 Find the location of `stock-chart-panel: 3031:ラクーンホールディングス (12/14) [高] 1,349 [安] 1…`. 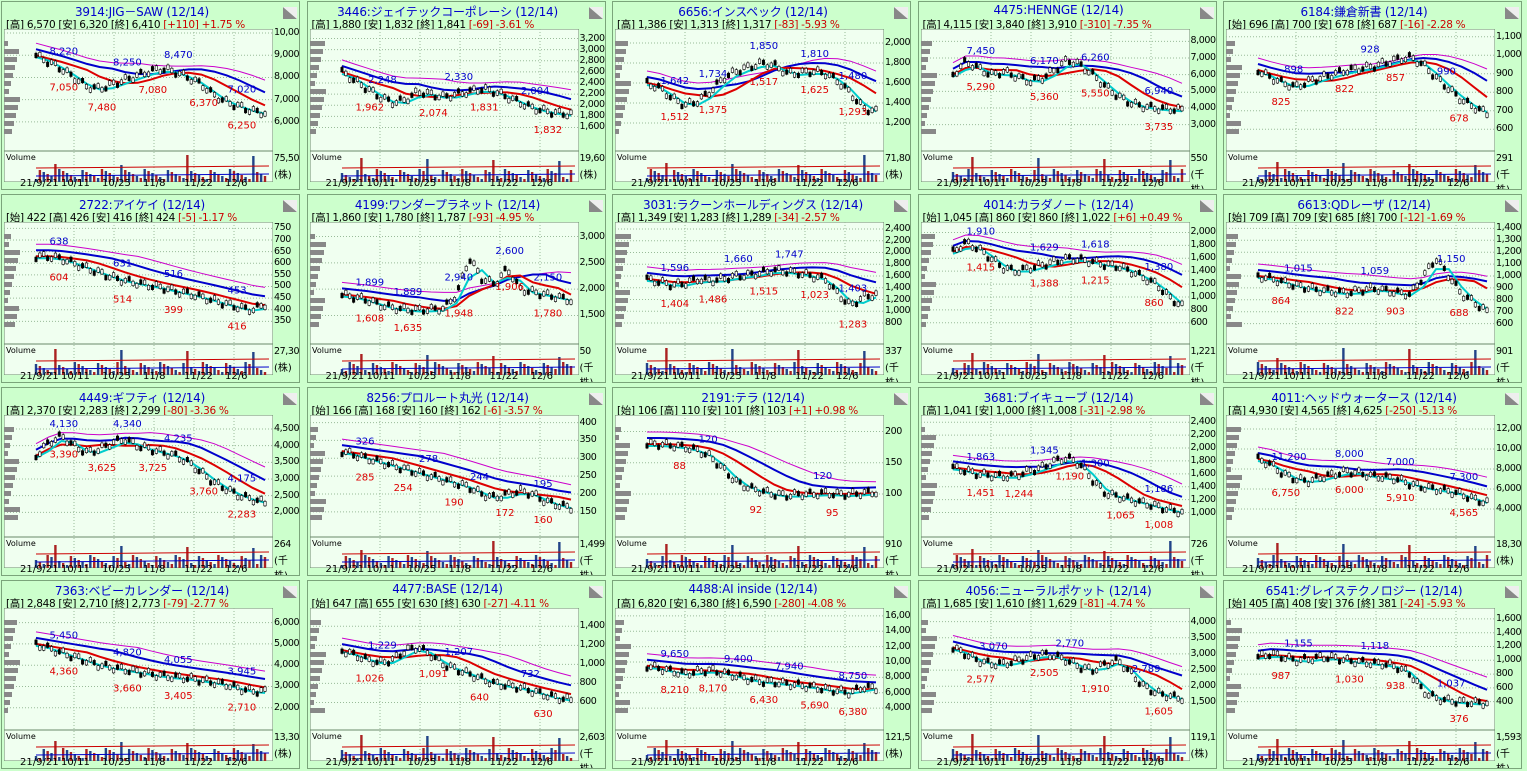

stock-chart-panel: 3031:ラクーンホールディングス (12/14) [高] 1,349 [安] 1… is located at coordinates (761, 288).